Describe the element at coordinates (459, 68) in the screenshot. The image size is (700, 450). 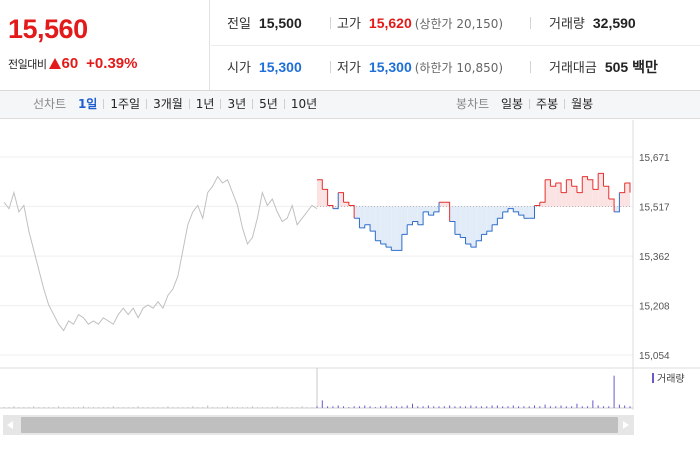
I see `lower-limit: (하한가 10,850)` at that location.